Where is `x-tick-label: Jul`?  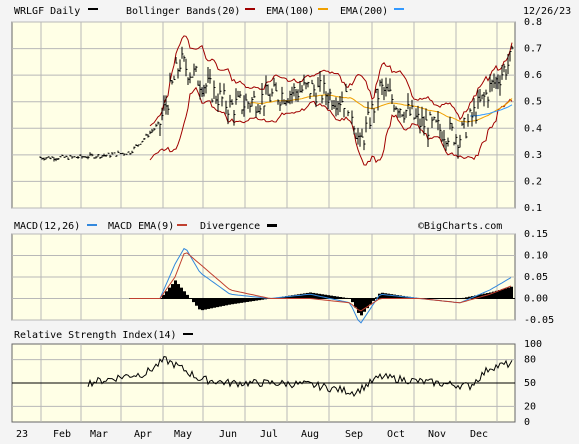
x-tick-label: Jul is located at coordinates (269, 434).